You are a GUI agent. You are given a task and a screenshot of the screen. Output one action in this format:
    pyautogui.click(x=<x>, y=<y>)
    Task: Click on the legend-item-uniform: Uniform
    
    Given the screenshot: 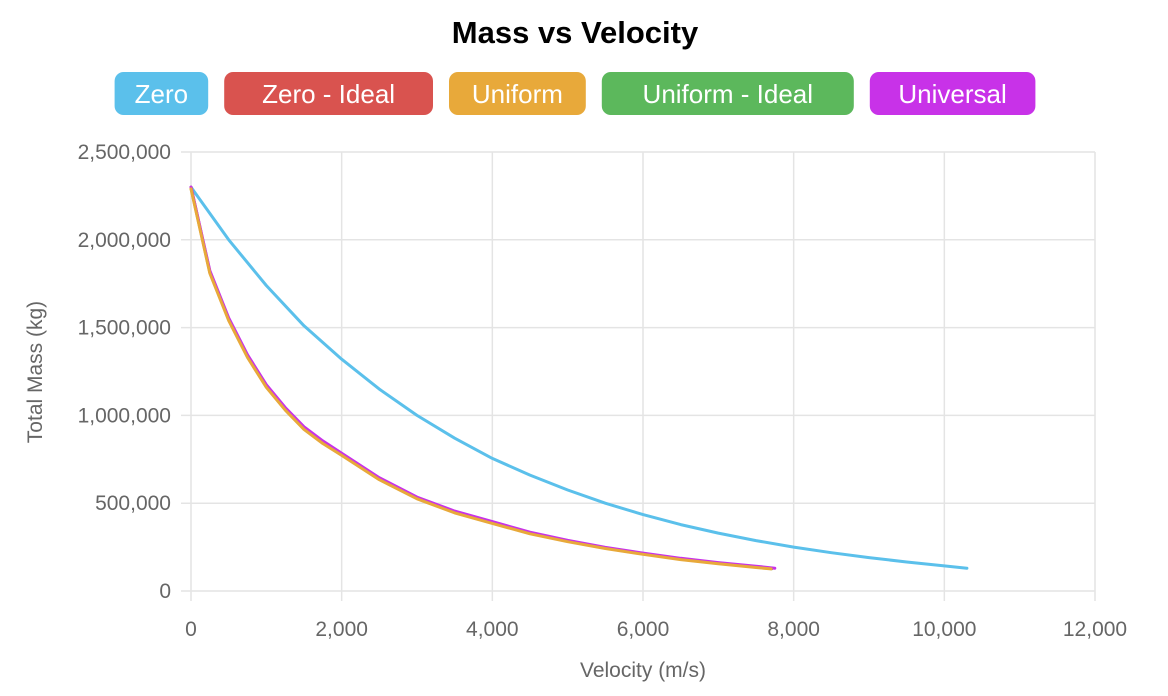 What is the action you would take?
    pyautogui.click(x=517, y=93)
    